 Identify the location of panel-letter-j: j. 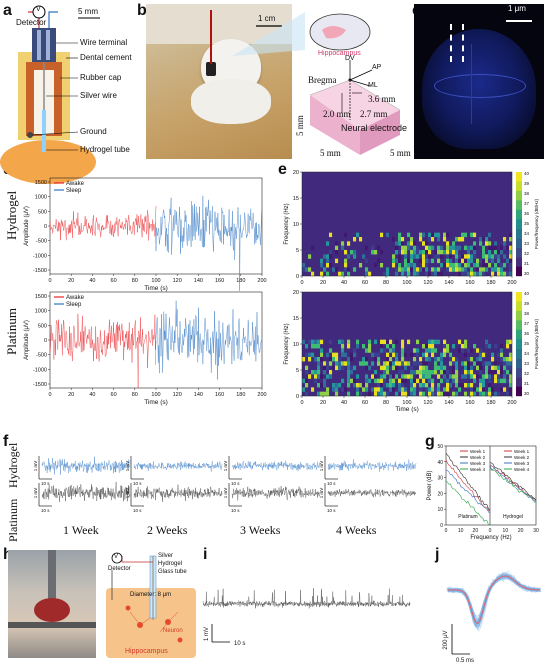
(437, 554).